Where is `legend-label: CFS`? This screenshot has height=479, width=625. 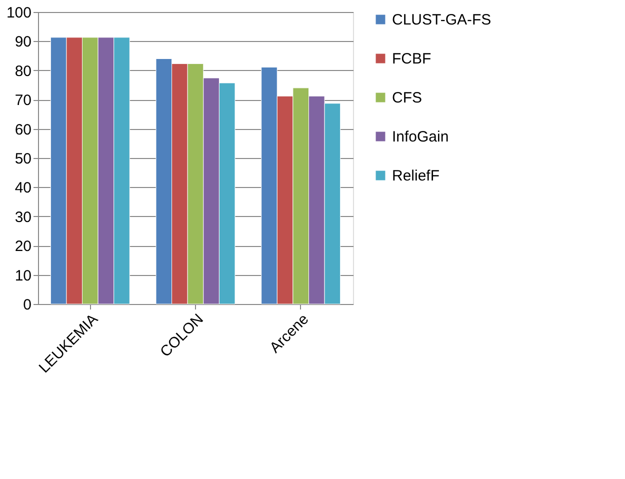
legend-label: CFS is located at coordinates (407, 98).